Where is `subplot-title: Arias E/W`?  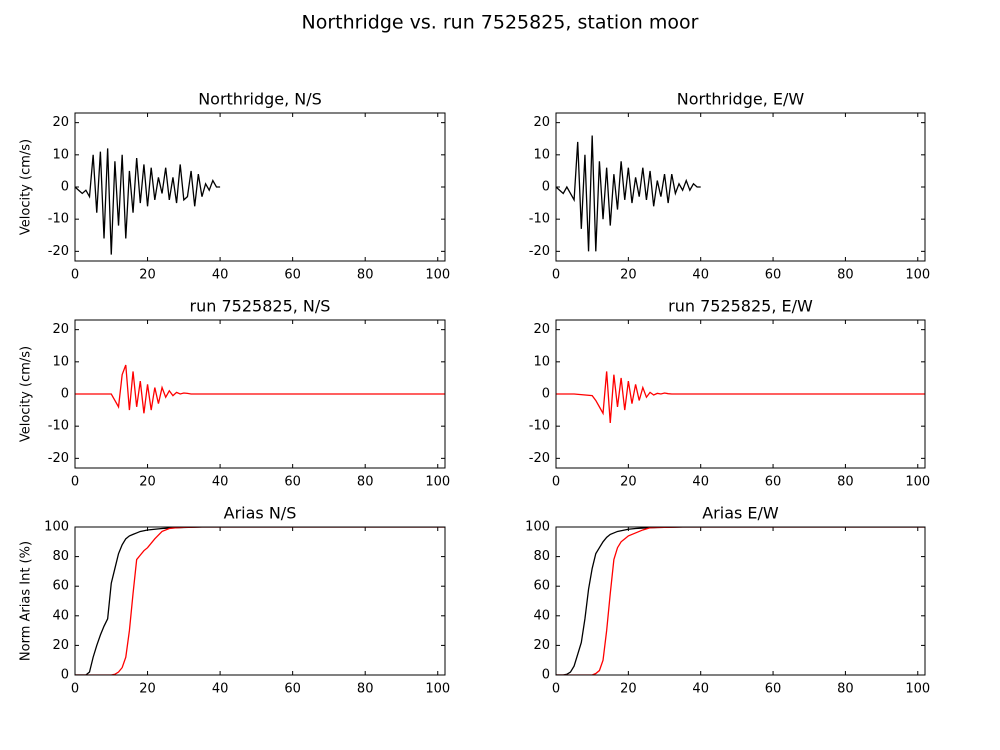
subplot-title: Arias E/W is located at coordinates (740, 513).